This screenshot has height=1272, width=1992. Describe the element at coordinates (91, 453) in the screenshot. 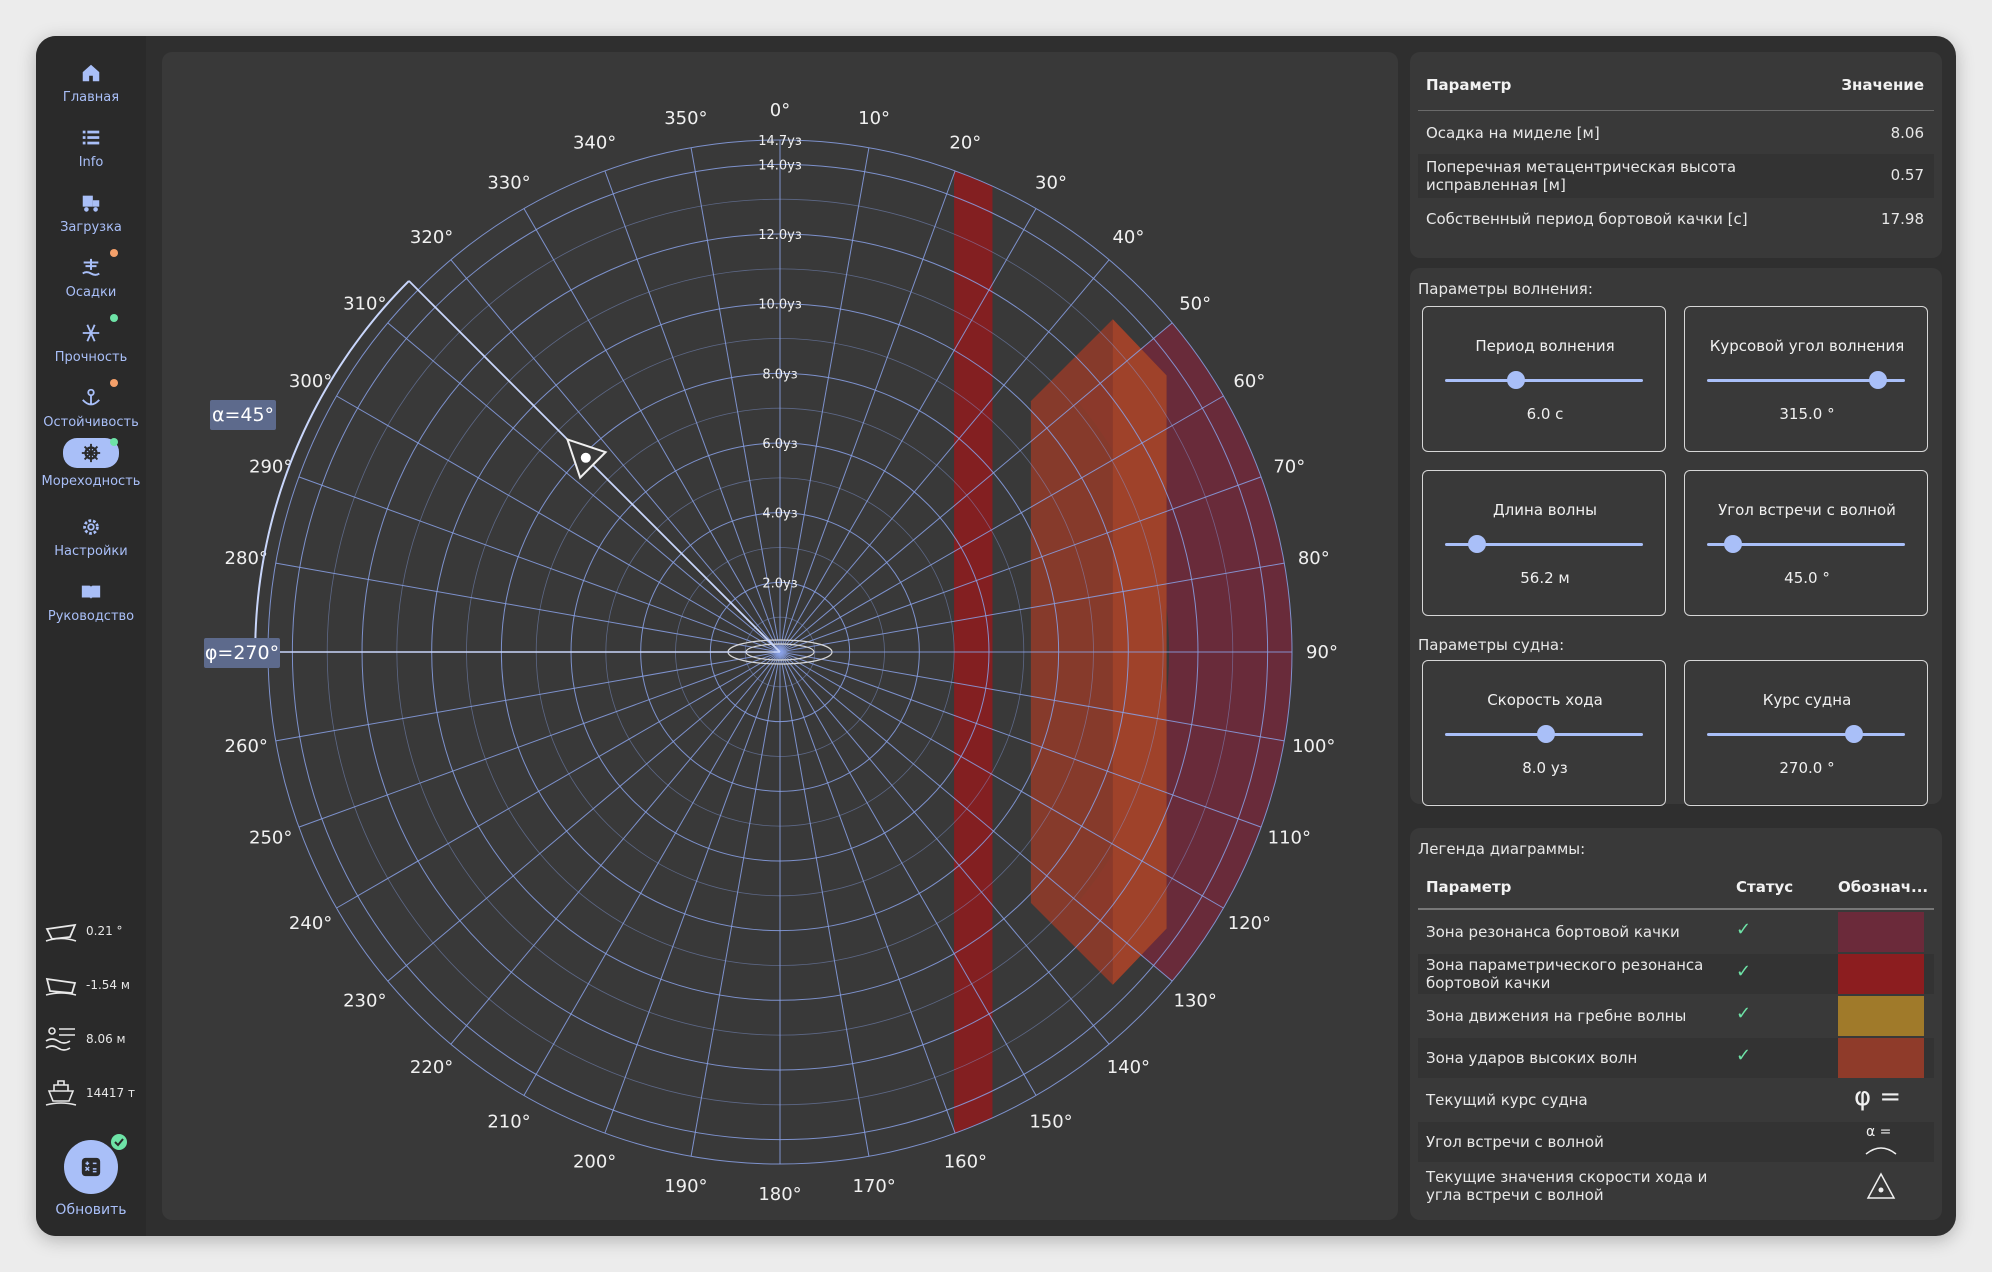

I see `seakeeping-icon` at that location.